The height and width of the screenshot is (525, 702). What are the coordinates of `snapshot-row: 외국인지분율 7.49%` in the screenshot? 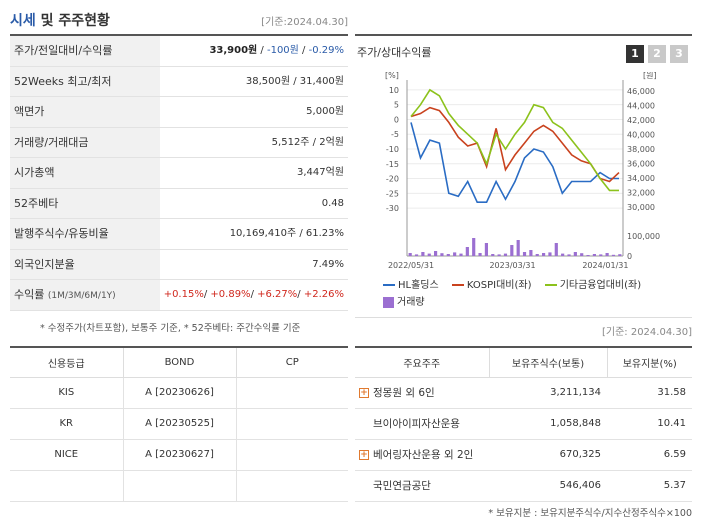 It's located at (179, 264).